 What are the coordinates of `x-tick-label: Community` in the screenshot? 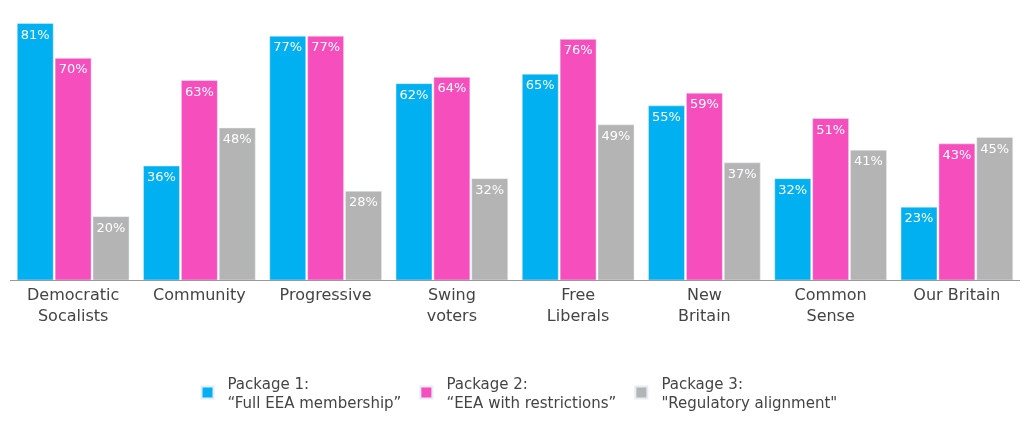 It's located at (199, 295).